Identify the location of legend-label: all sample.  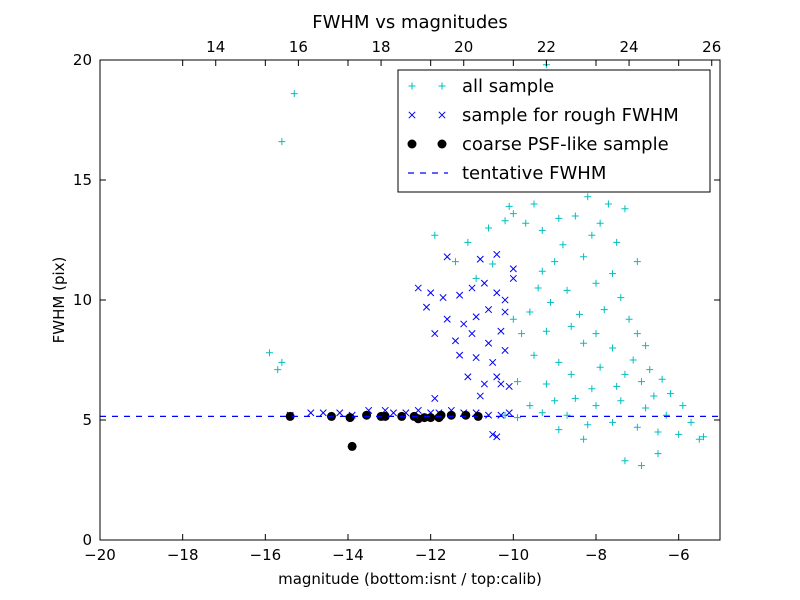
(508, 86).